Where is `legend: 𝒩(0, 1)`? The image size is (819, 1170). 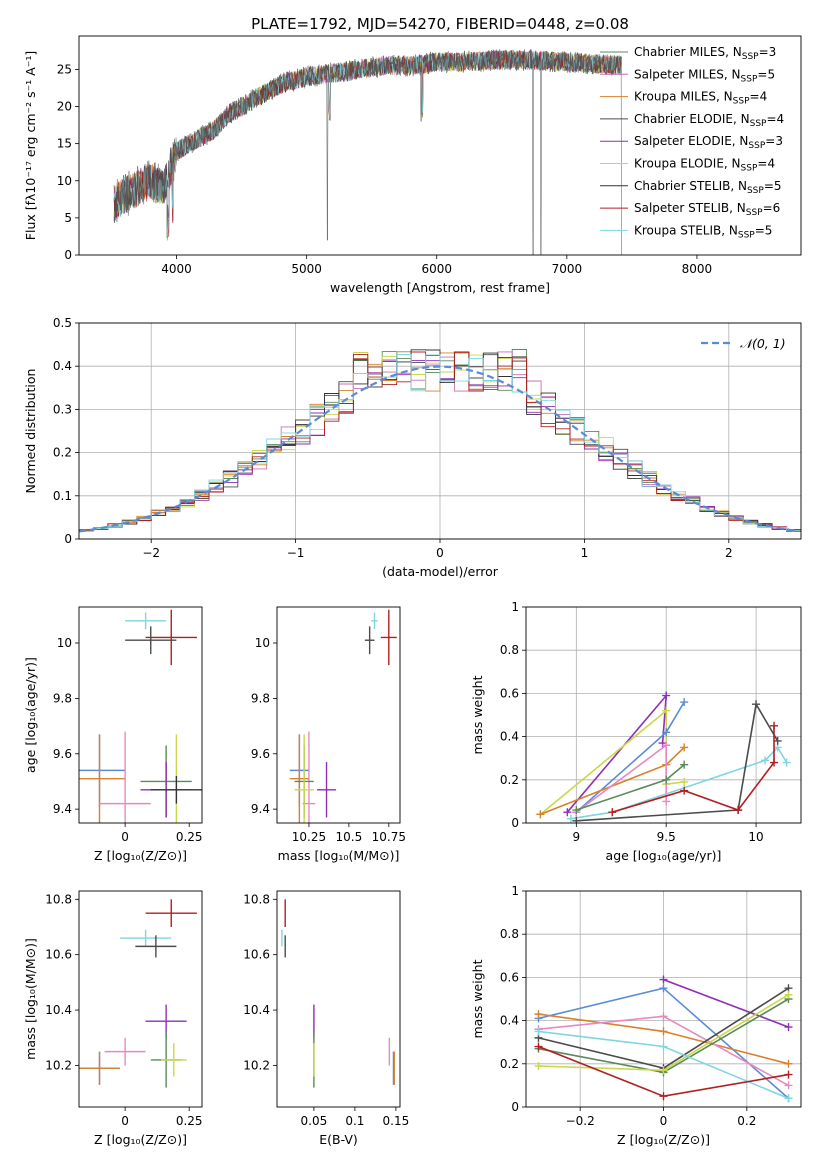 legend: 𝒩(0, 1) is located at coordinates (743, 343).